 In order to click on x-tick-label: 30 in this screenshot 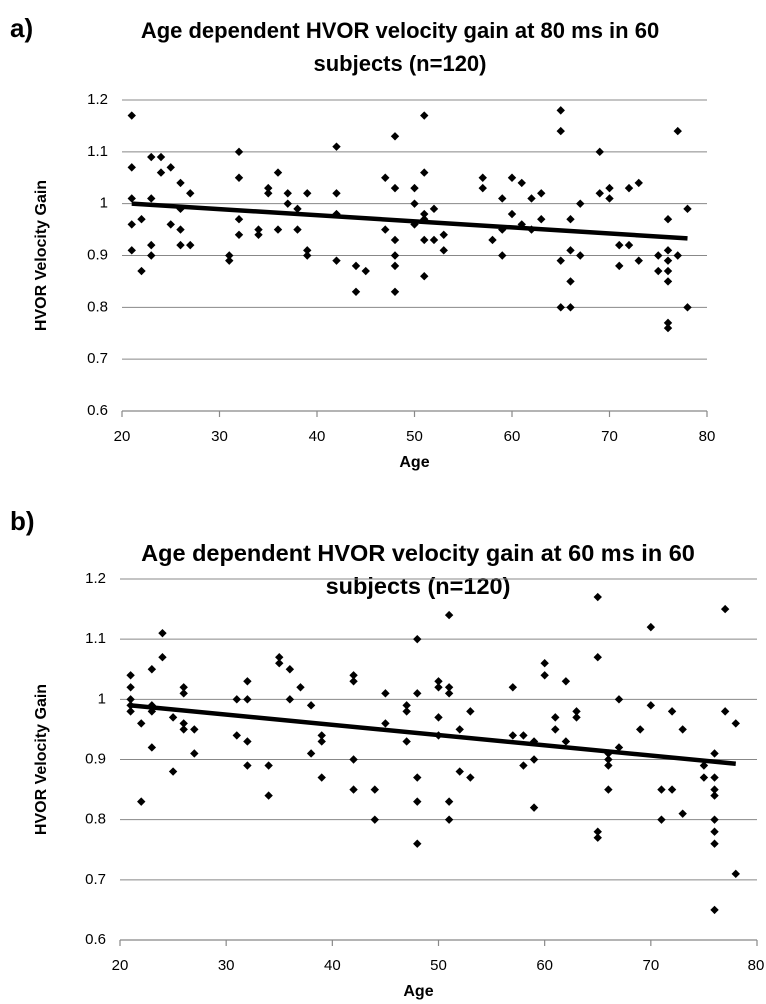, I will do `click(219, 436)`.